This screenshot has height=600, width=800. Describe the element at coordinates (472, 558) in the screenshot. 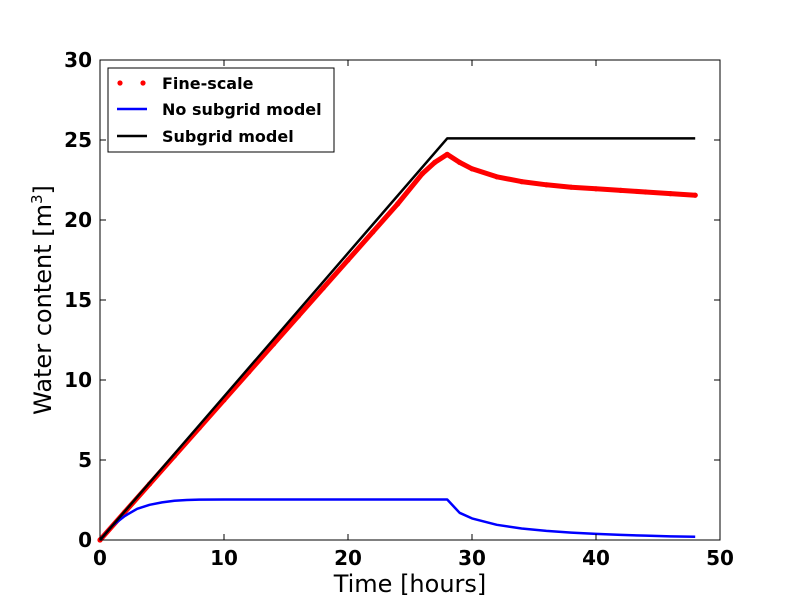

I see `x-tick-label-30: 30` at that location.